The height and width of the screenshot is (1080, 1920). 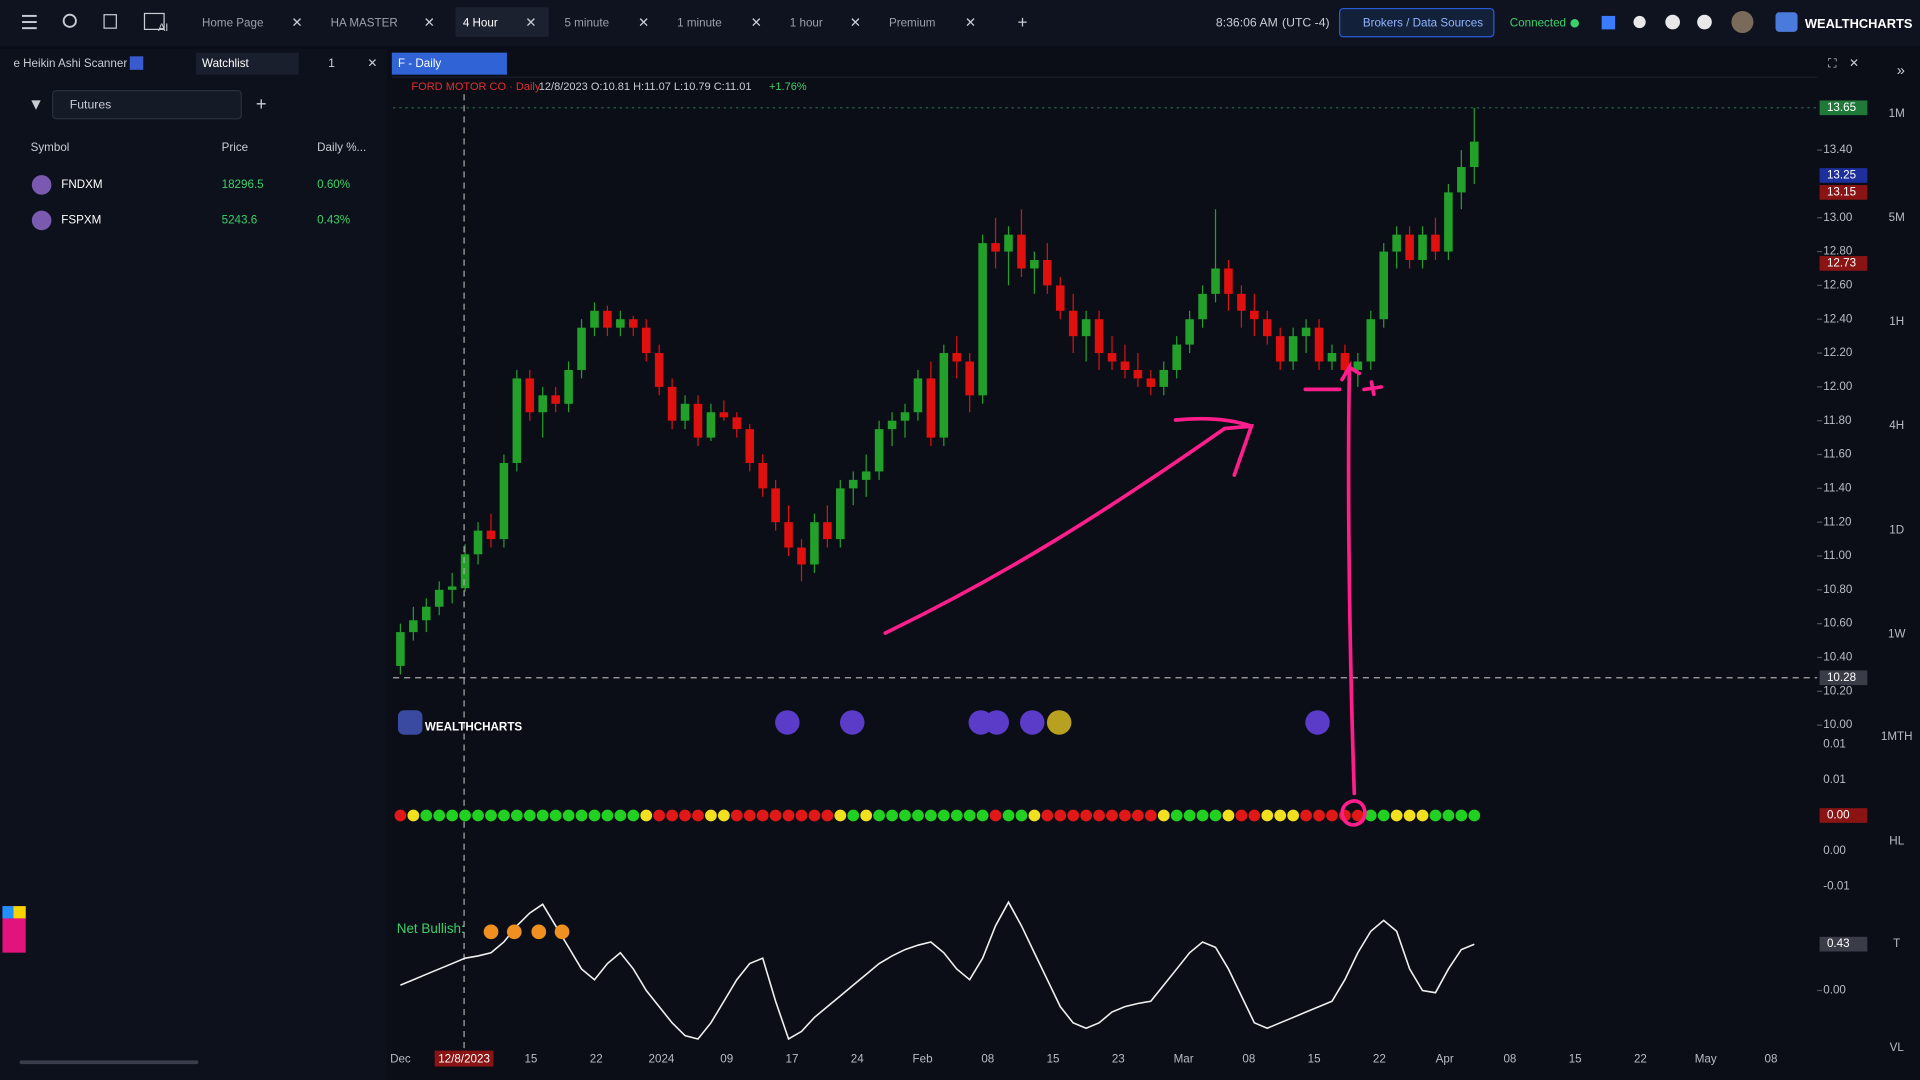 What do you see at coordinates (154, 21) in the screenshot?
I see `ai-icon` at bounding box center [154, 21].